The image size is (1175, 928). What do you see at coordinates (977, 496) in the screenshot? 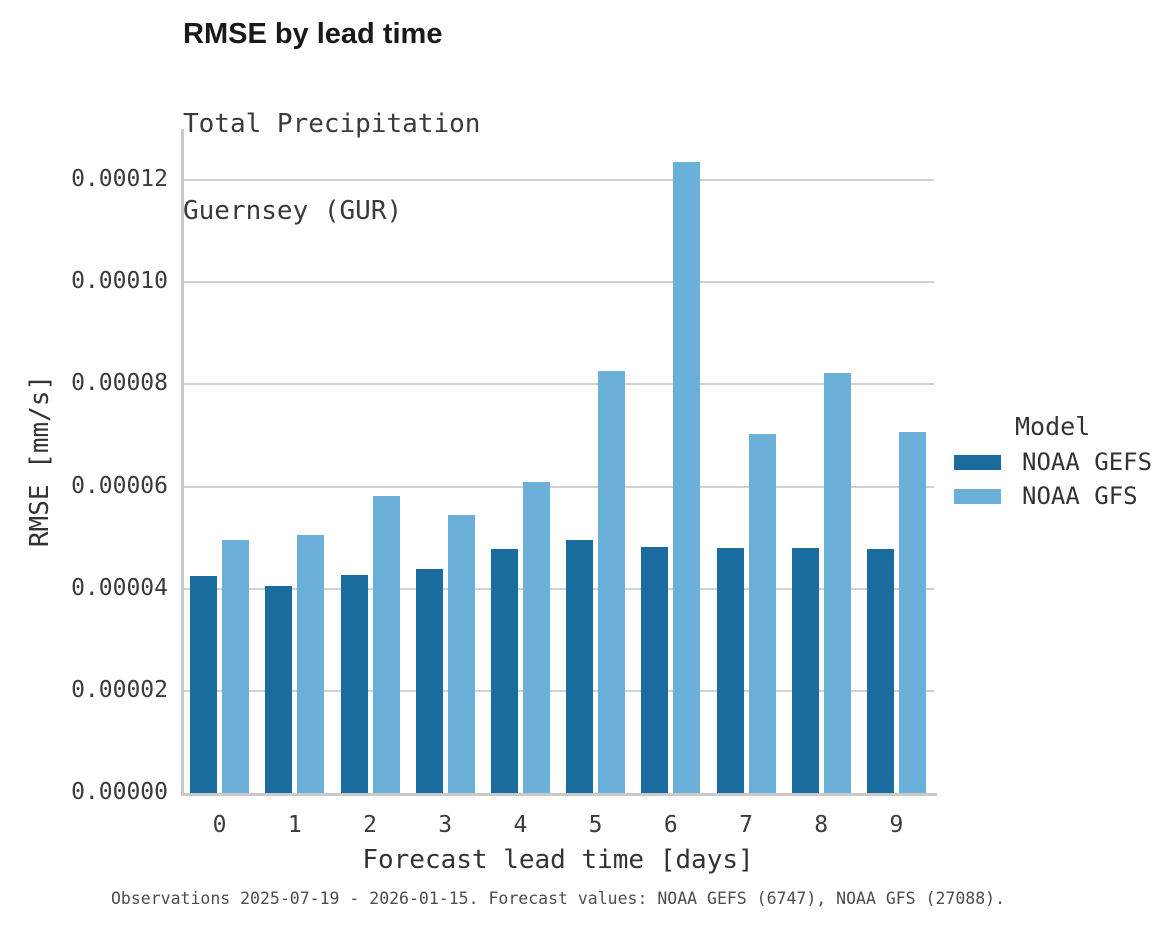
I see `legend-swatch-noaa-gfs` at bounding box center [977, 496].